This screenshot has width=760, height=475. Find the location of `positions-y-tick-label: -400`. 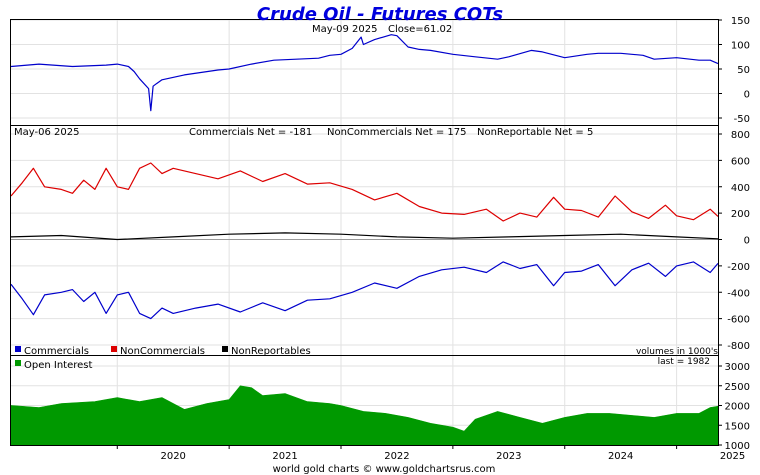

positions-y-tick-label: -400 is located at coordinates (738, 293).